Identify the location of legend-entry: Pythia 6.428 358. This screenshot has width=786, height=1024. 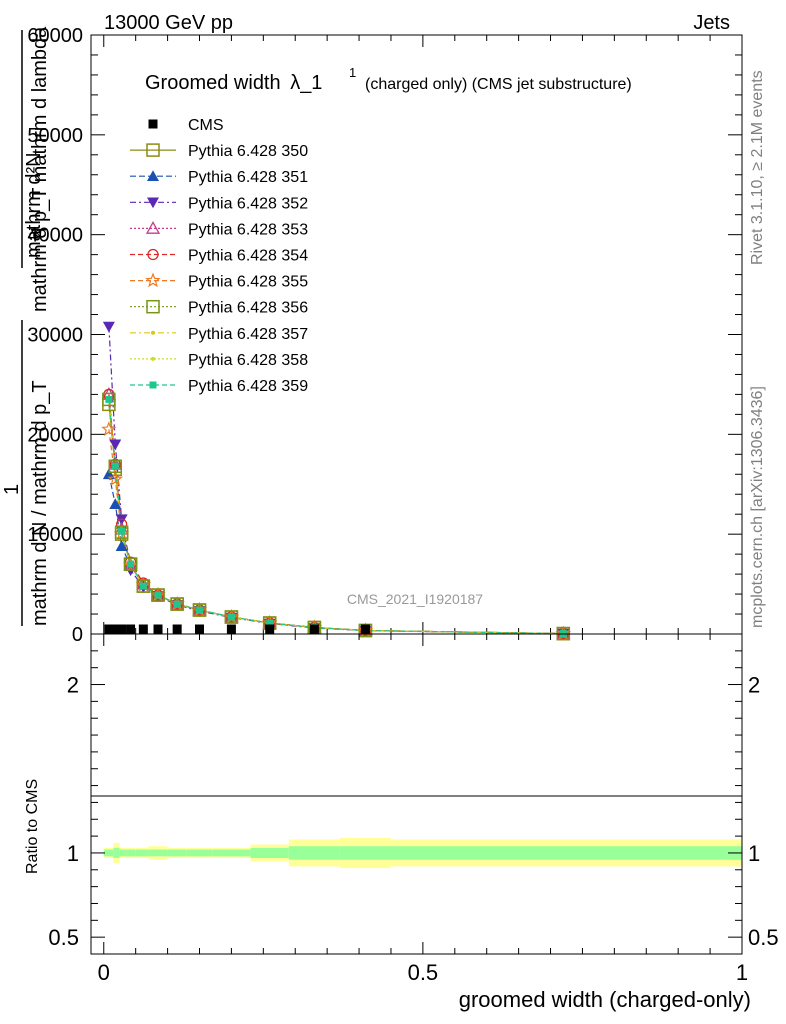
(219, 360).